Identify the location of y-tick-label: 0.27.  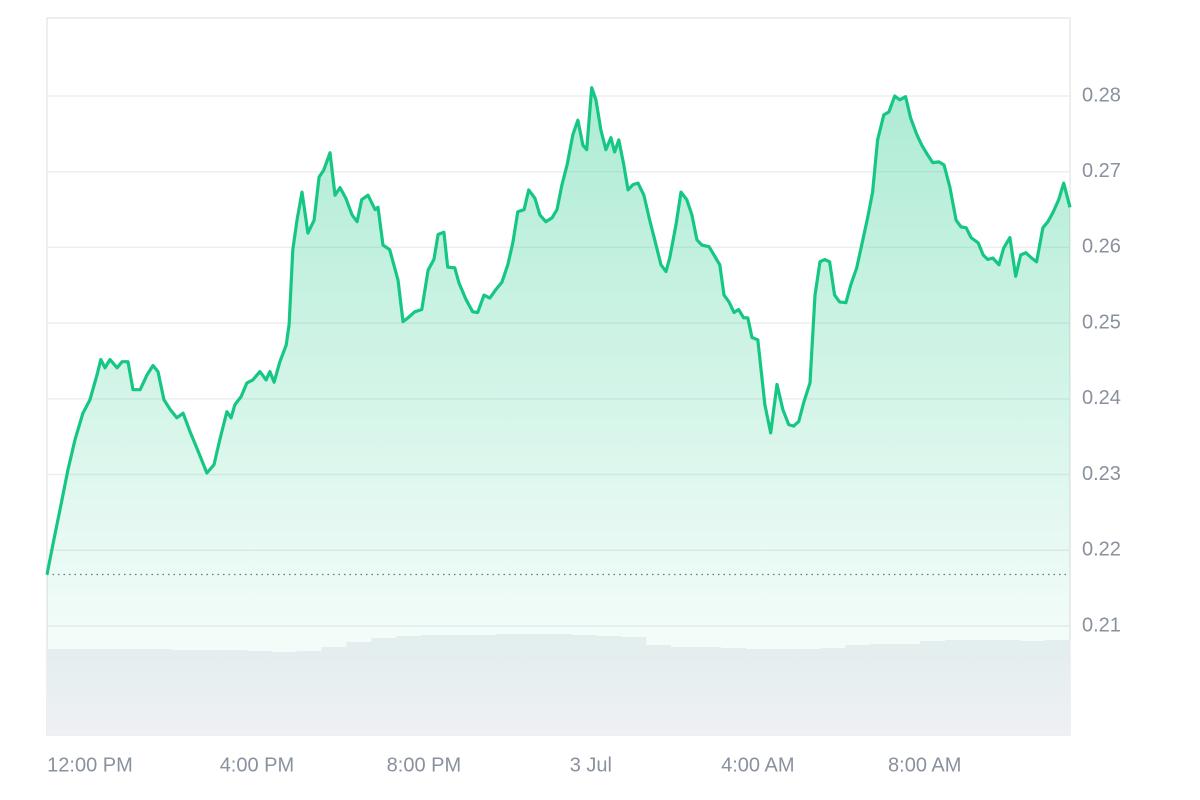
(1101, 171).